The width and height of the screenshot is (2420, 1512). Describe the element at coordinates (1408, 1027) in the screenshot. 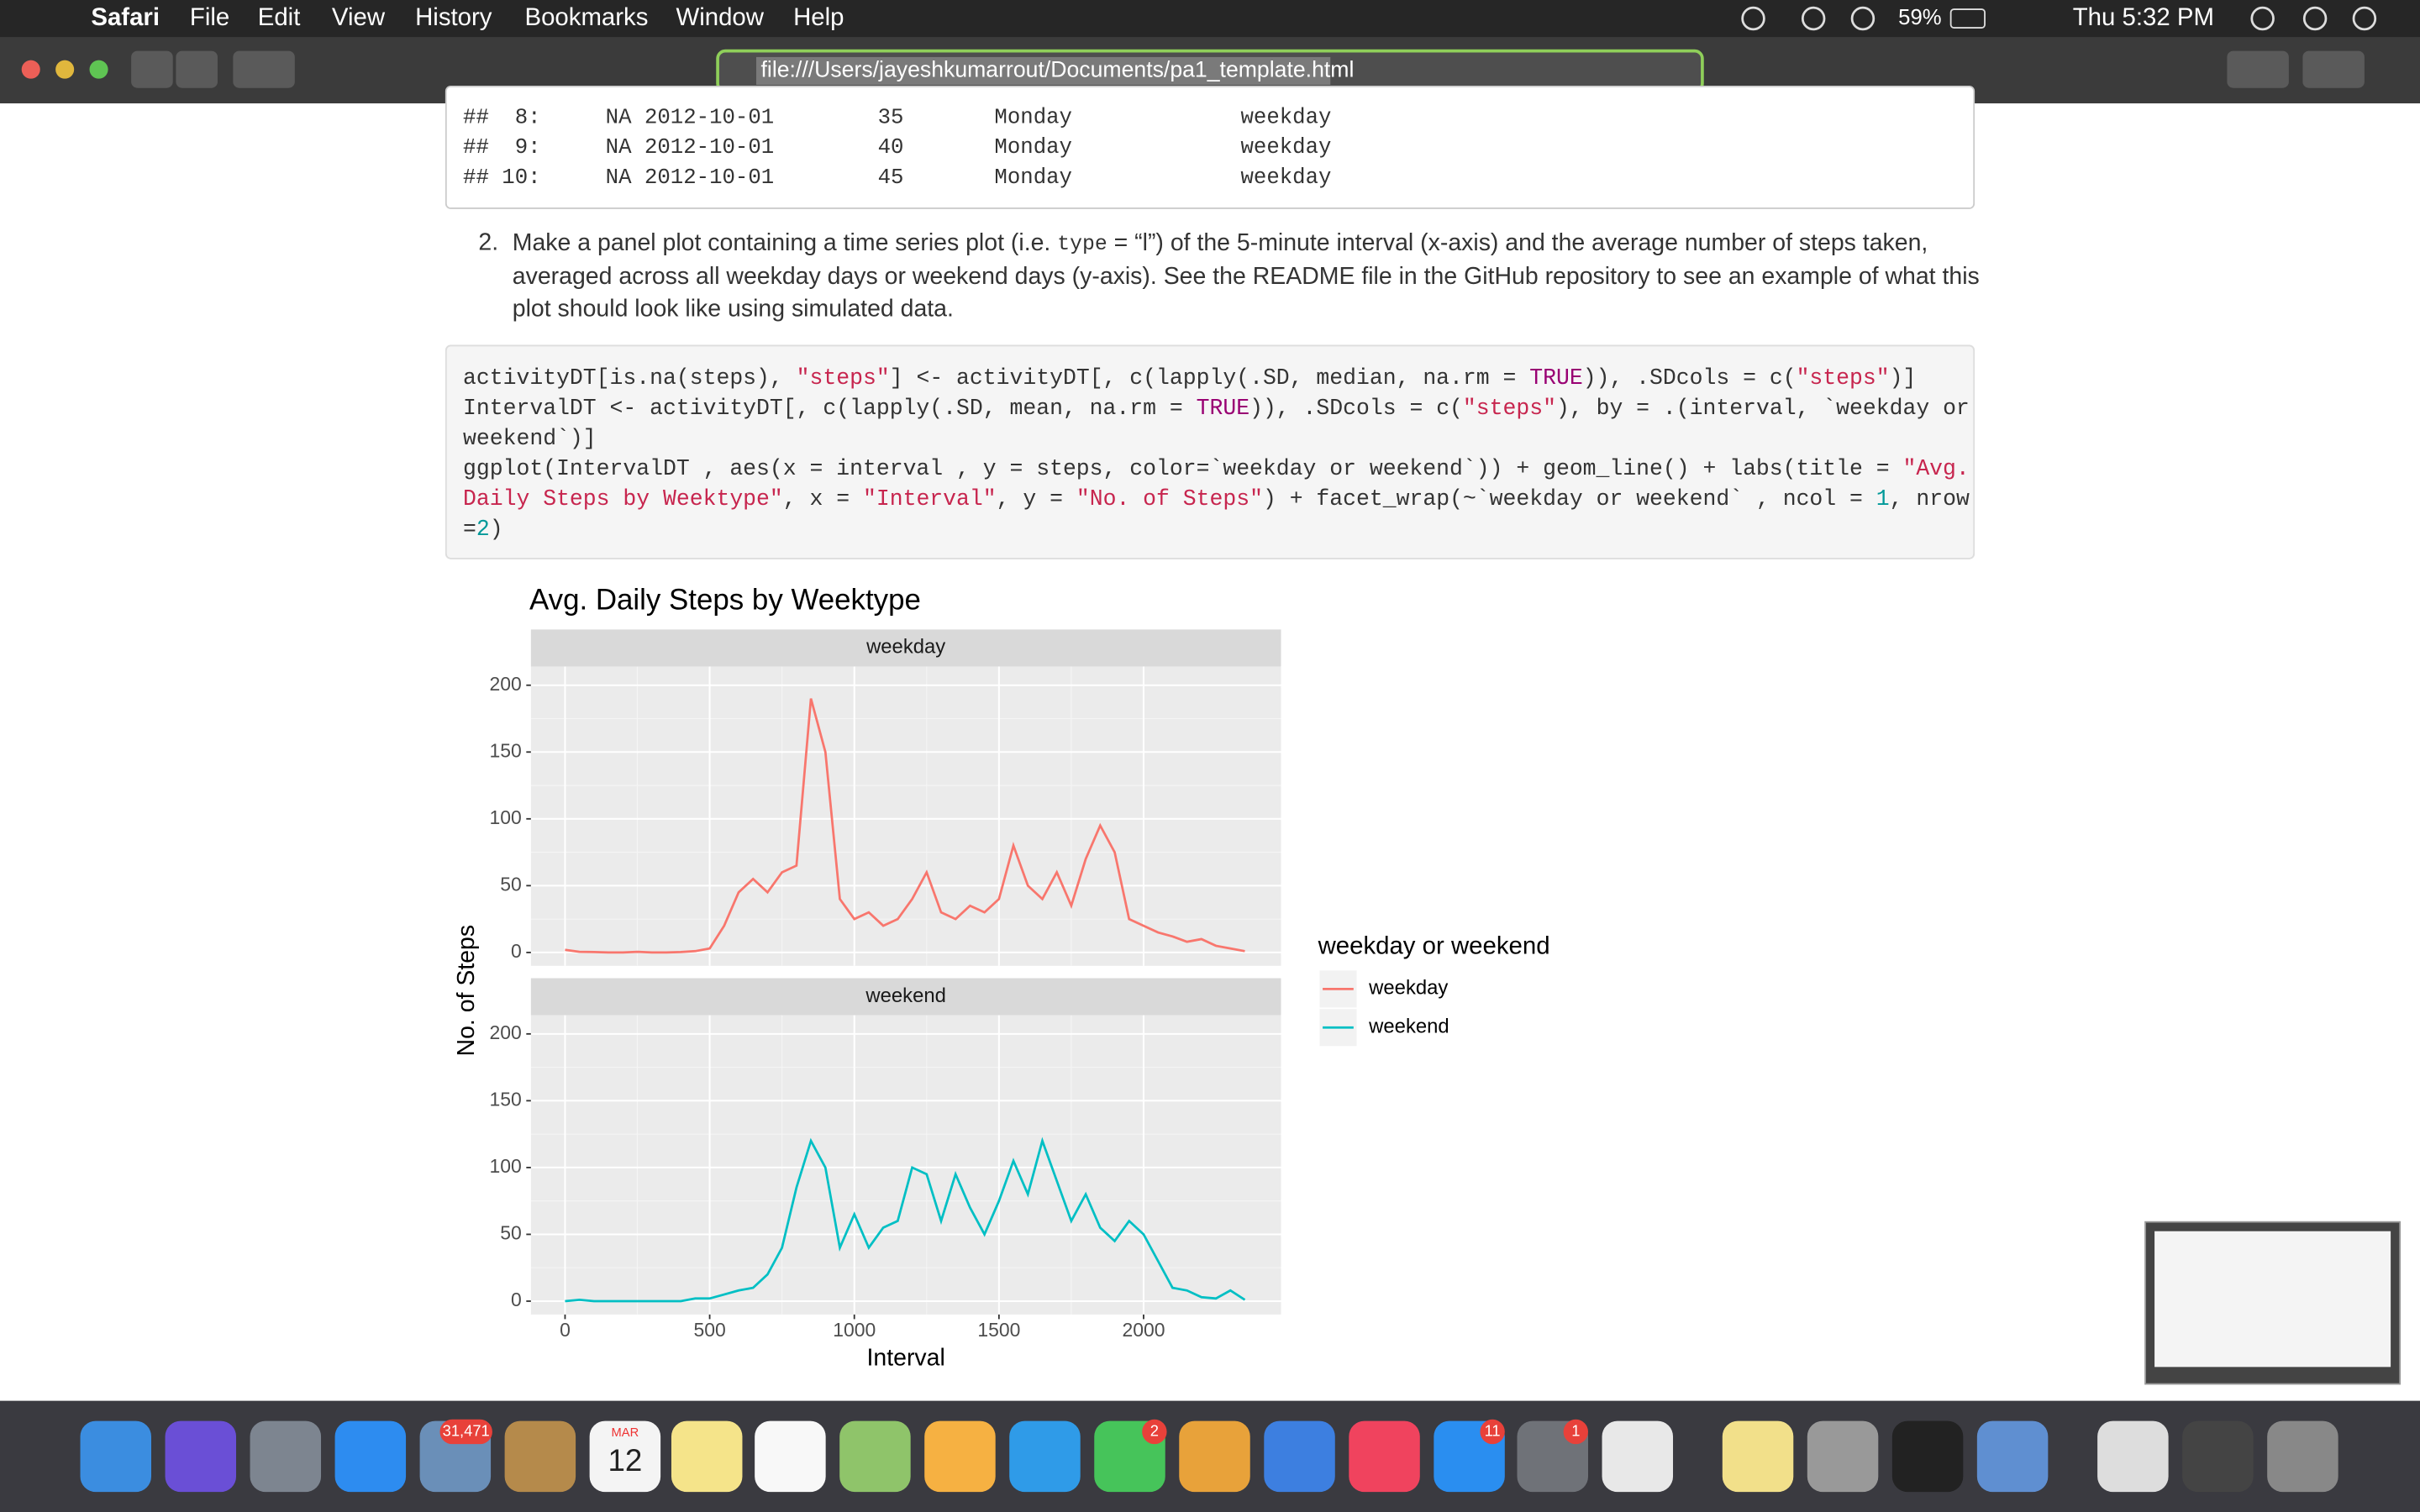

I see `legend-label: weekend` at that location.